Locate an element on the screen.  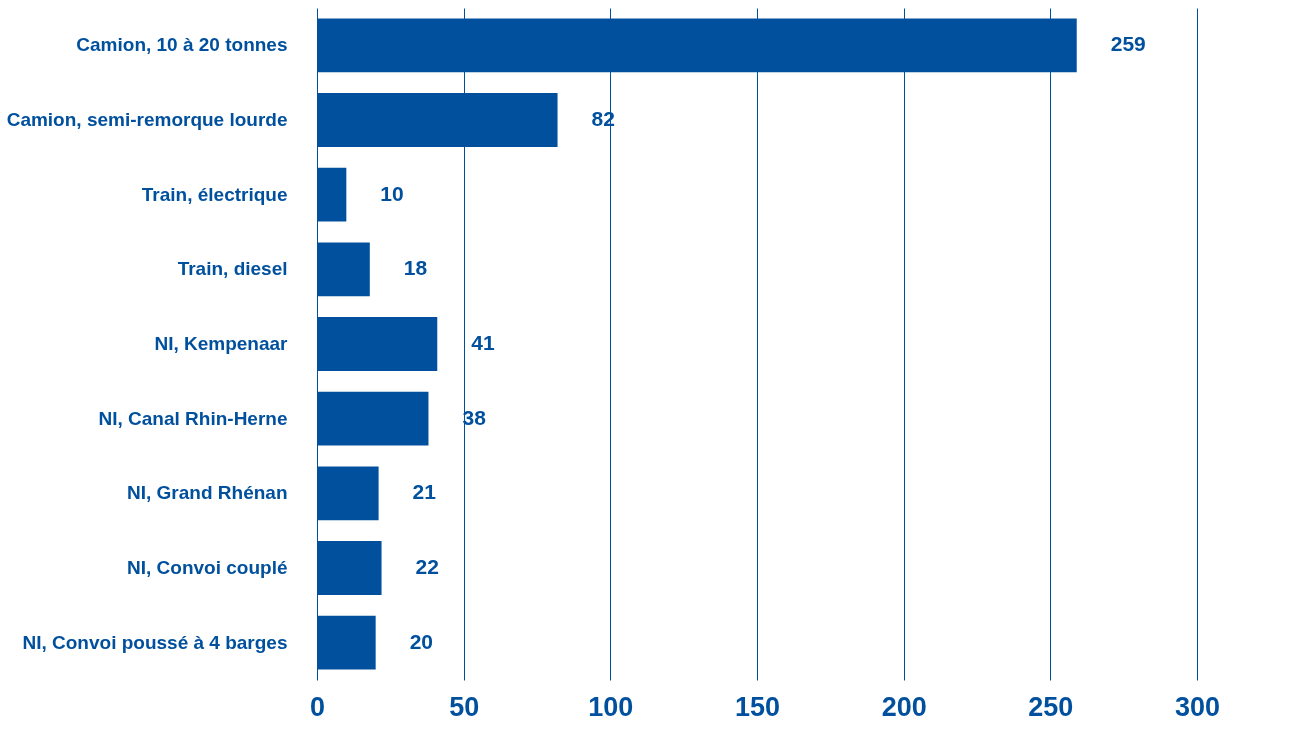
y-tick-label: Camion, 10 à 20 tonnes is located at coordinates (182, 45).